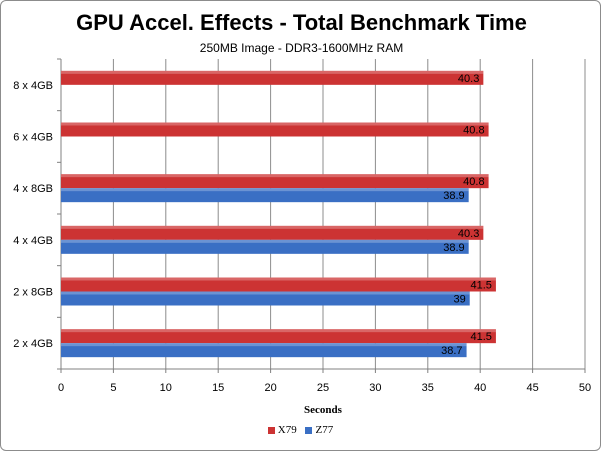 Image resolution: width=601 pixels, height=451 pixels. What do you see at coordinates (270, 388) in the screenshot?
I see `x-tick-label: 20` at bounding box center [270, 388].